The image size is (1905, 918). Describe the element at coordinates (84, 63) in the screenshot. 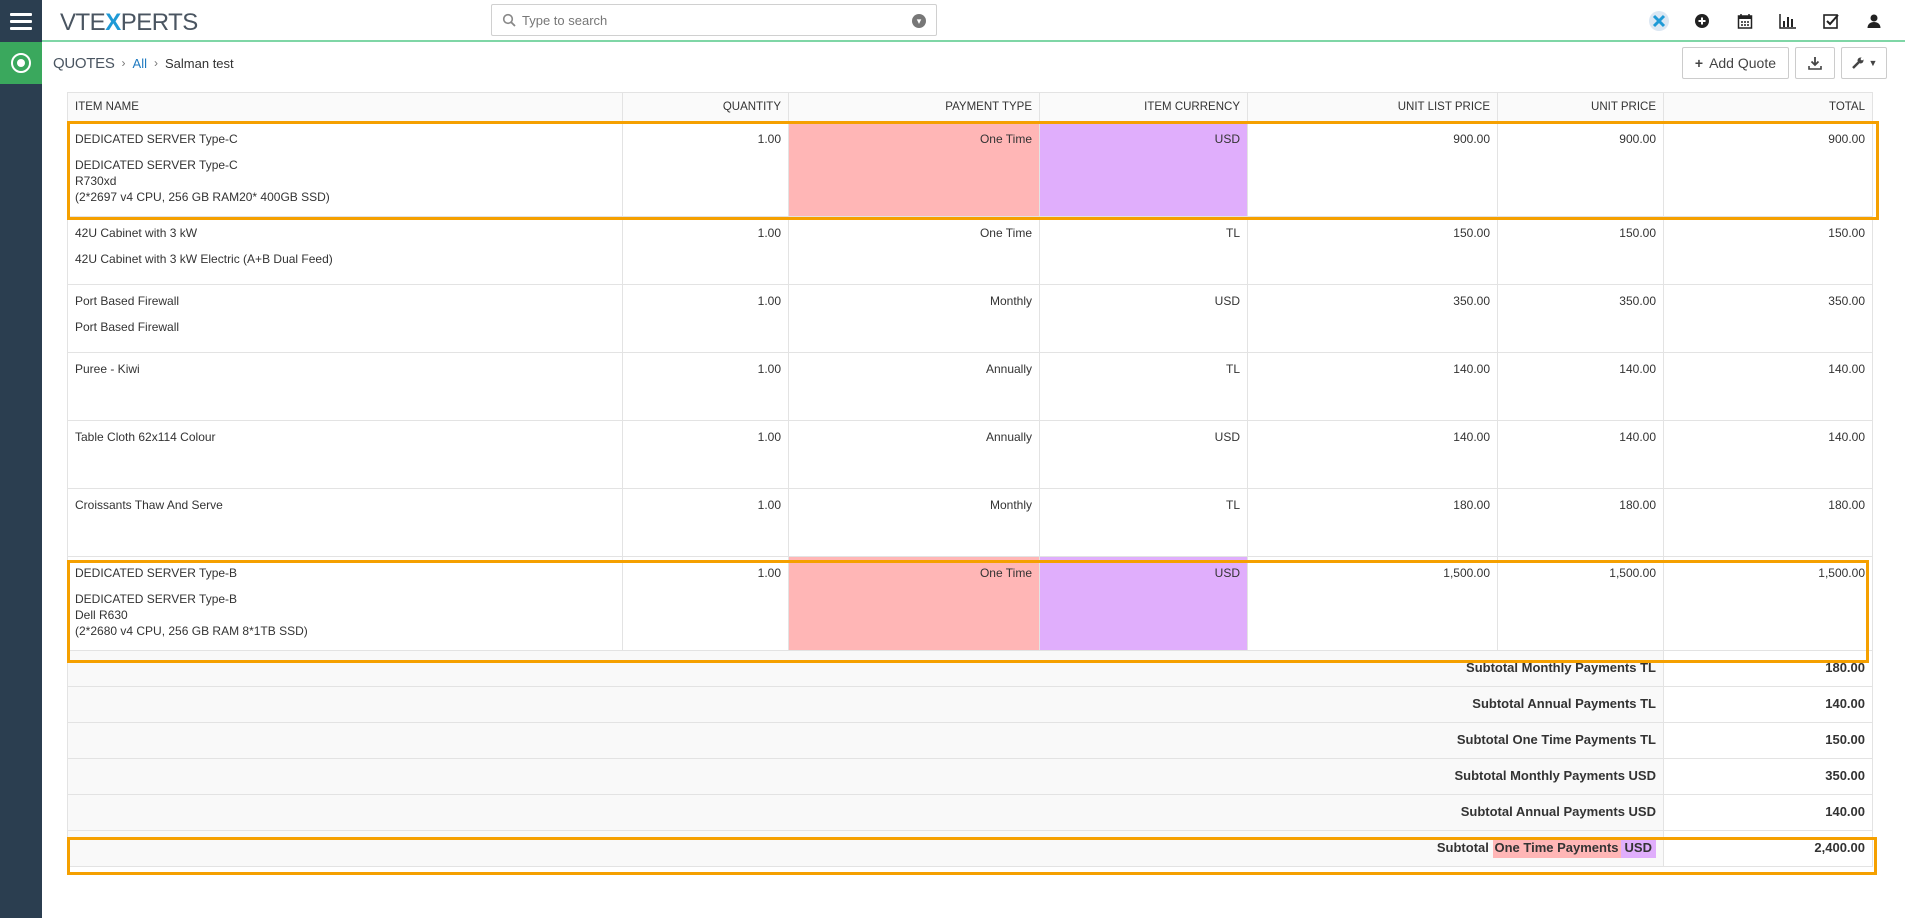

I see `module-name: QUOTES` at that location.